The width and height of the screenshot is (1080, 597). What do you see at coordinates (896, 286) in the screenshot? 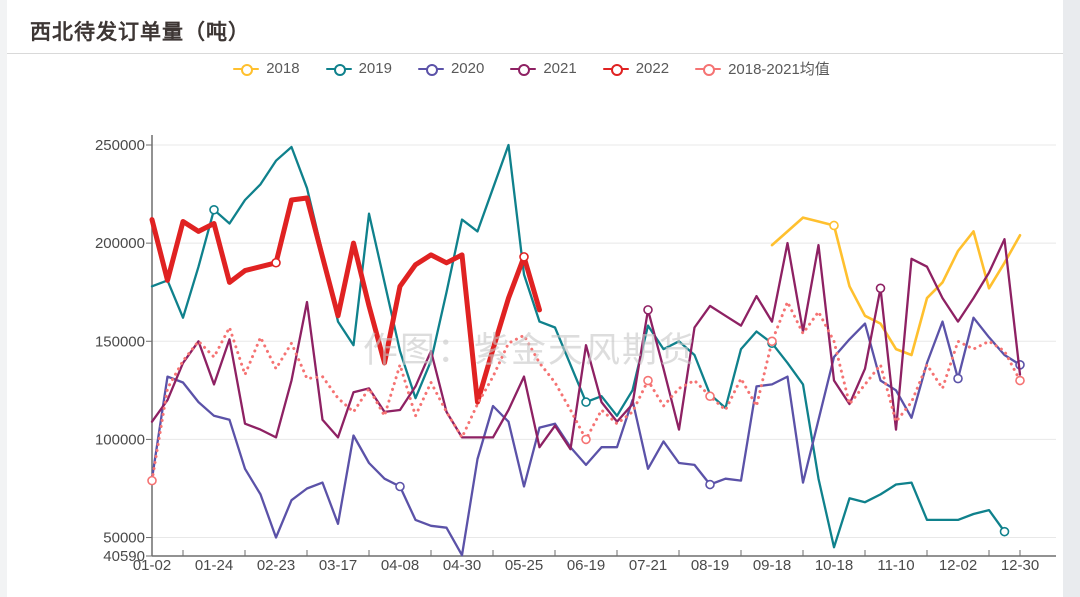
I see `series-line-2018` at bounding box center [896, 286].